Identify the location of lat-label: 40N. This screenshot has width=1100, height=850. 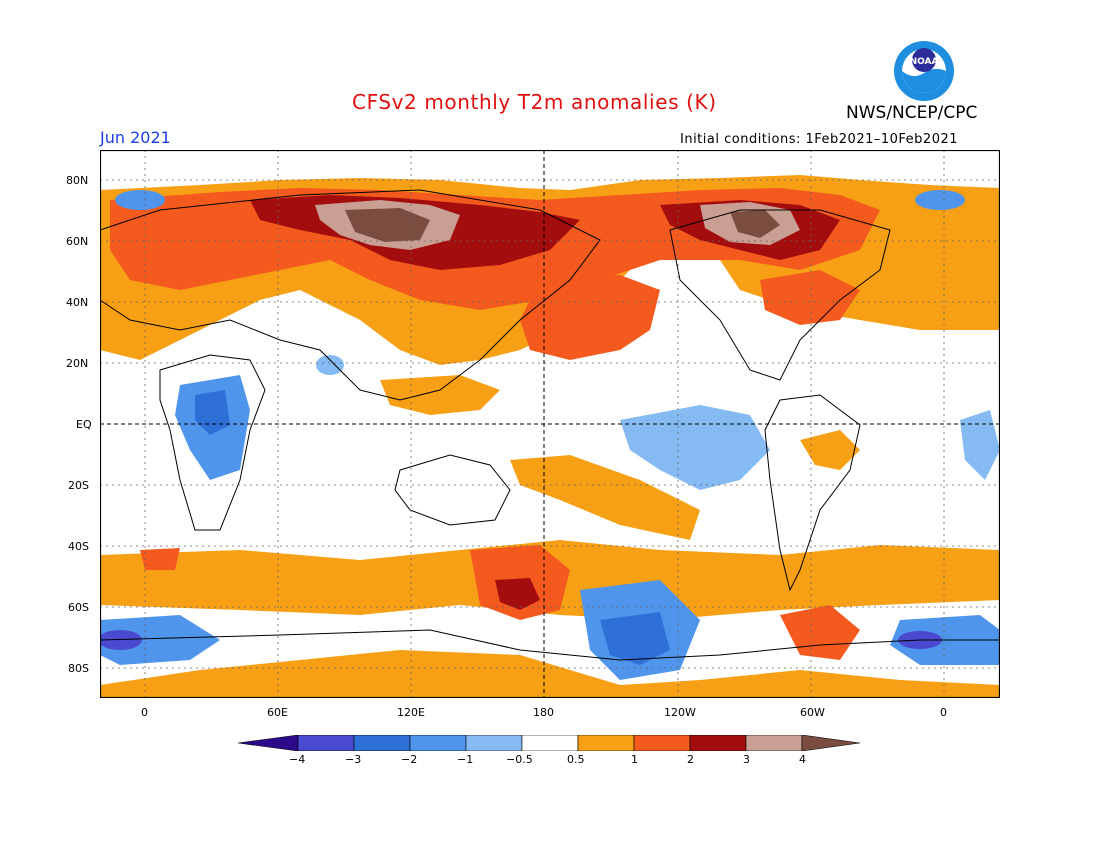
(77, 302).